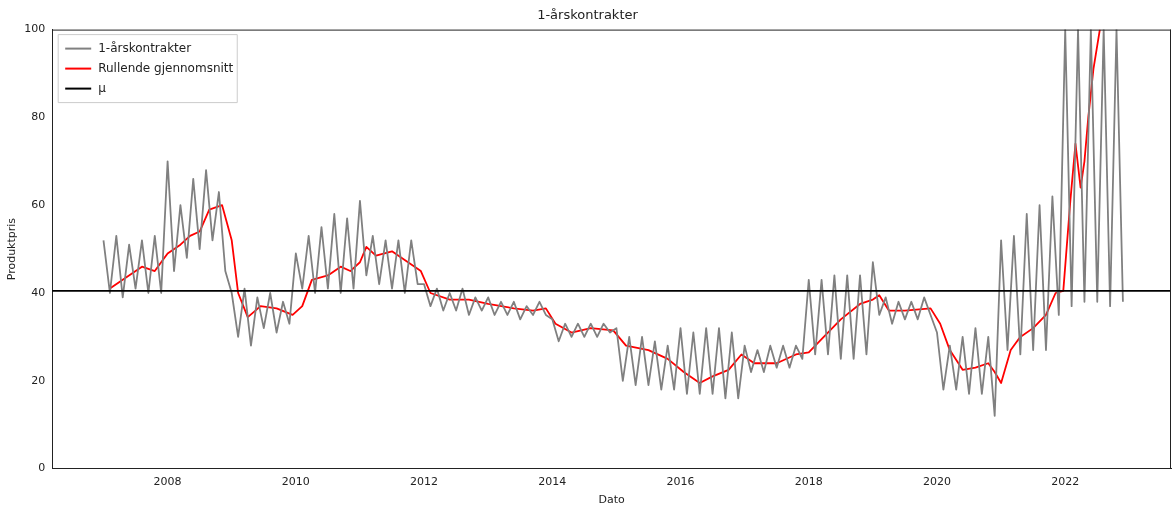 The image size is (1172, 509). What do you see at coordinates (38, 117) in the screenshot?
I see `y-tick-label: 80` at bounding box center [38, 117].